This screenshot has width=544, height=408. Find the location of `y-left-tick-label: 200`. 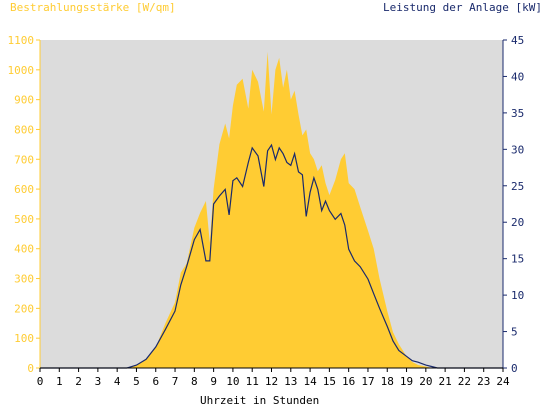

y-left-tick-label: 200 is located at coordinates (24, 308).